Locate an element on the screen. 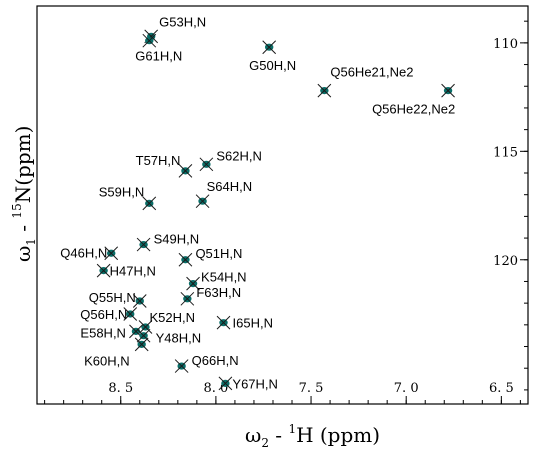 This screenshot has height=452, width=550. peak-label: G53H,N is located at coordinates (182, 21).